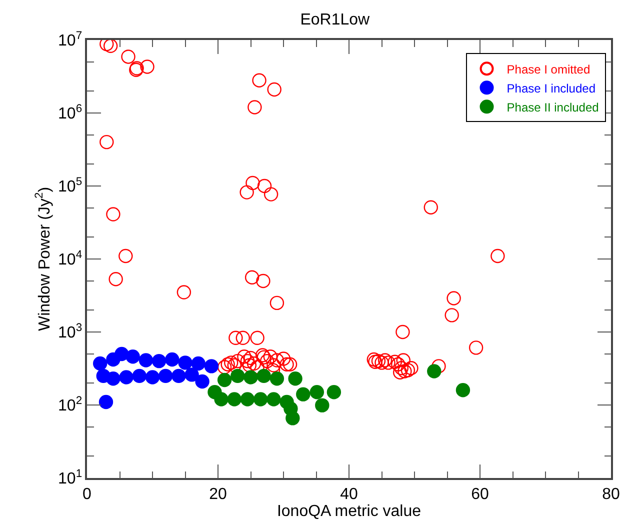  What do you see at coordinates (611, 494) in the screenshot?
I see `x-tick-label: 80` at bounding box center [611, 494].